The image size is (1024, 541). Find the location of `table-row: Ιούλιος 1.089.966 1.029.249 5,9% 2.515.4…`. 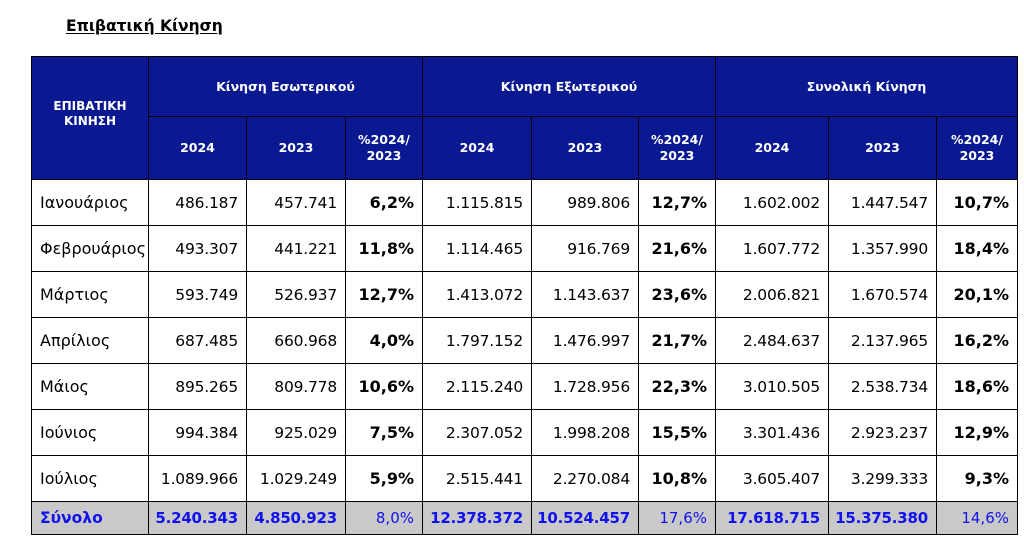

table-row: Ιούλιος 1.089.966 1.029.249 5,9% 2.515.4… is located at coordinates (524, 478).